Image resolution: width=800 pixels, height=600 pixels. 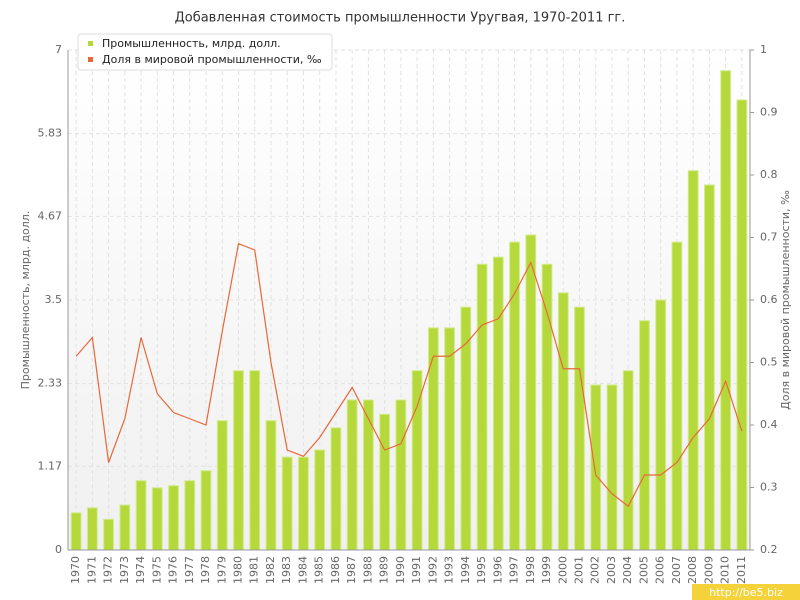 I want to click on x-tick-label: 2011, so click(x=741, y=570).